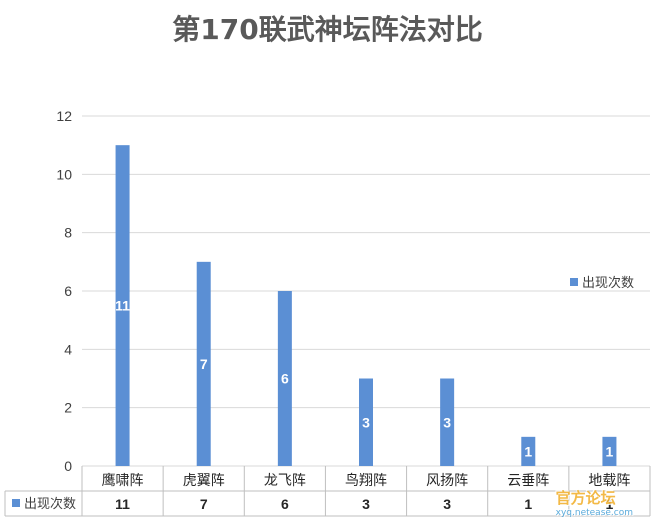 The width and height of the screenshot is (655, 524). Describe the element at coordinates (64, 116) in the screenshot. I see `y-tick-label: 12` at that location.